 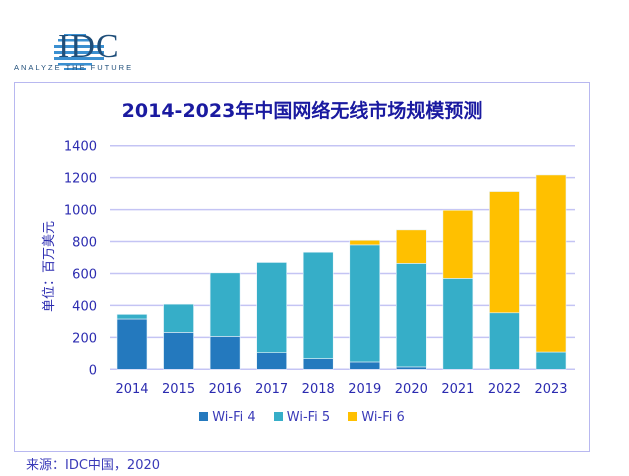 I want to click on bar-wifi5-2016, so click(x=225, y=304).